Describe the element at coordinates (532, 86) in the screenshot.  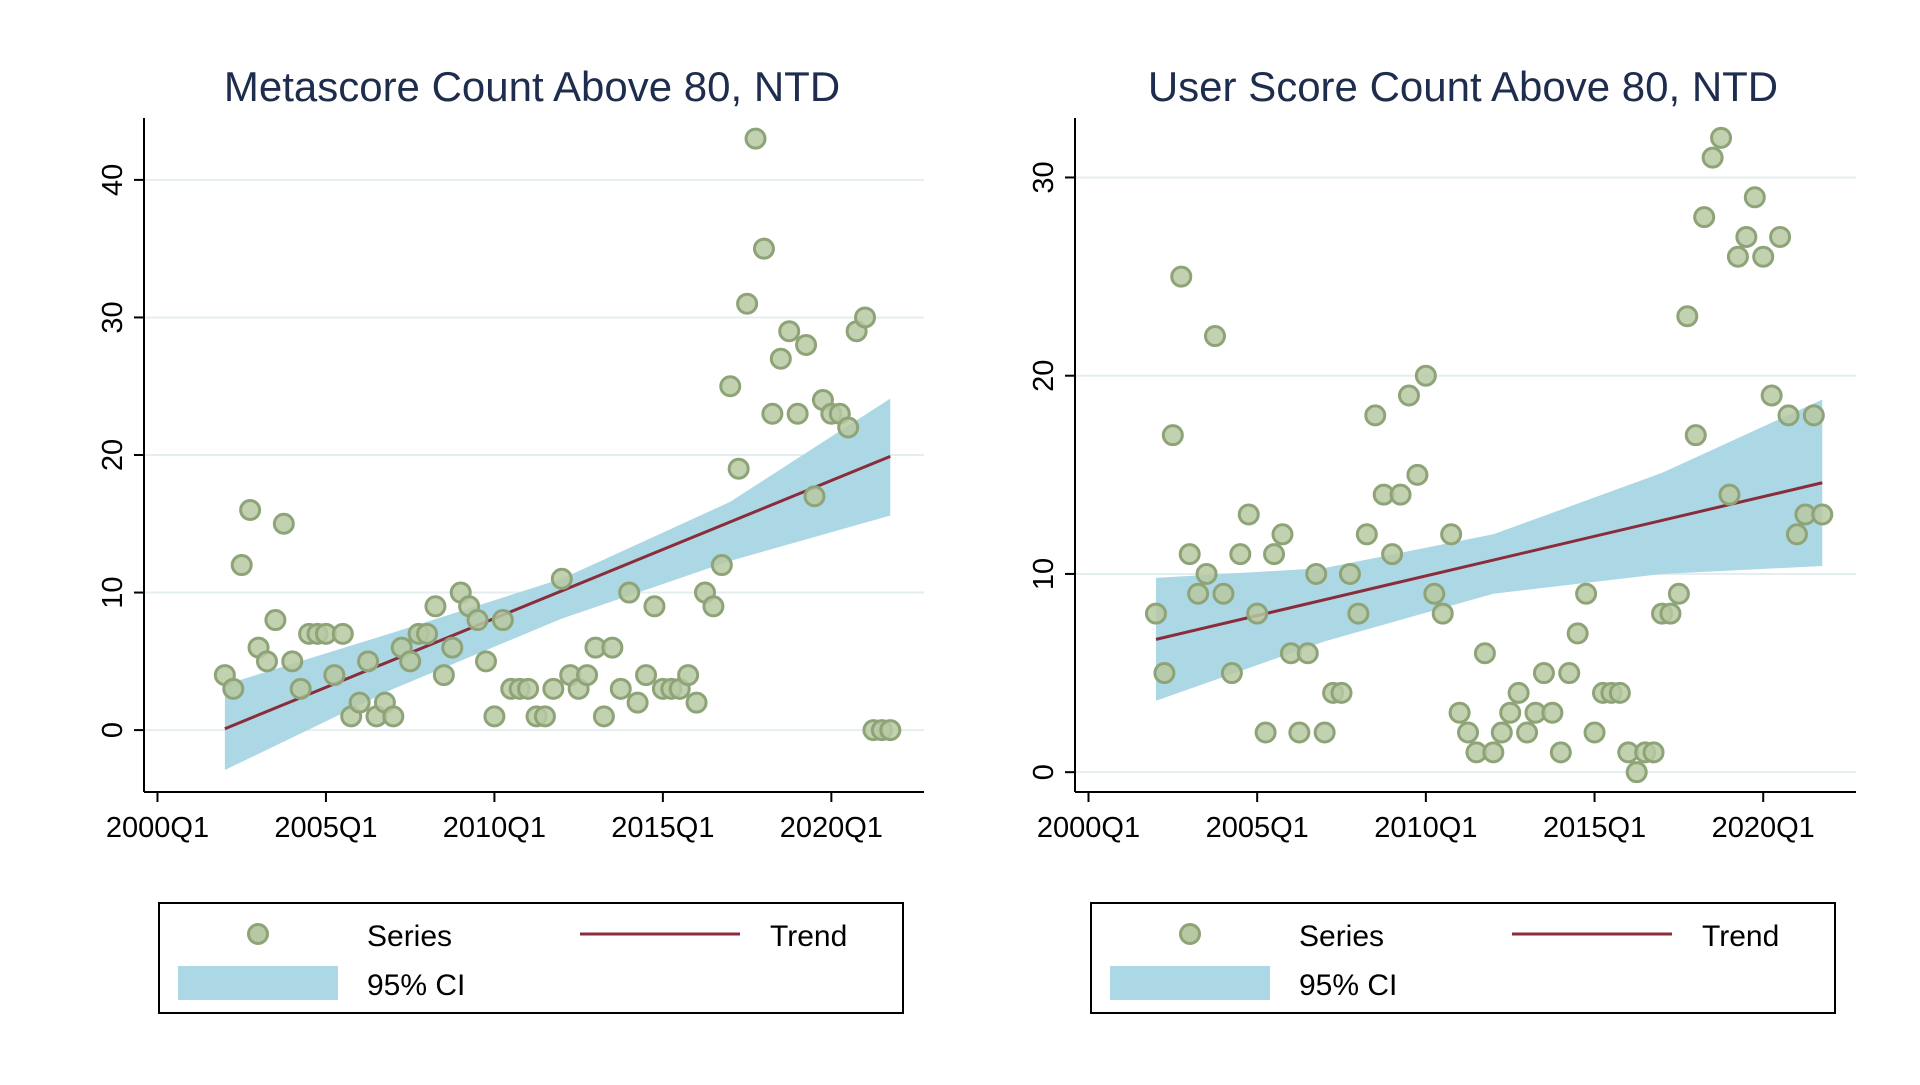
I see `chart-title: Metascore Count Above 80, NTD` at that location.